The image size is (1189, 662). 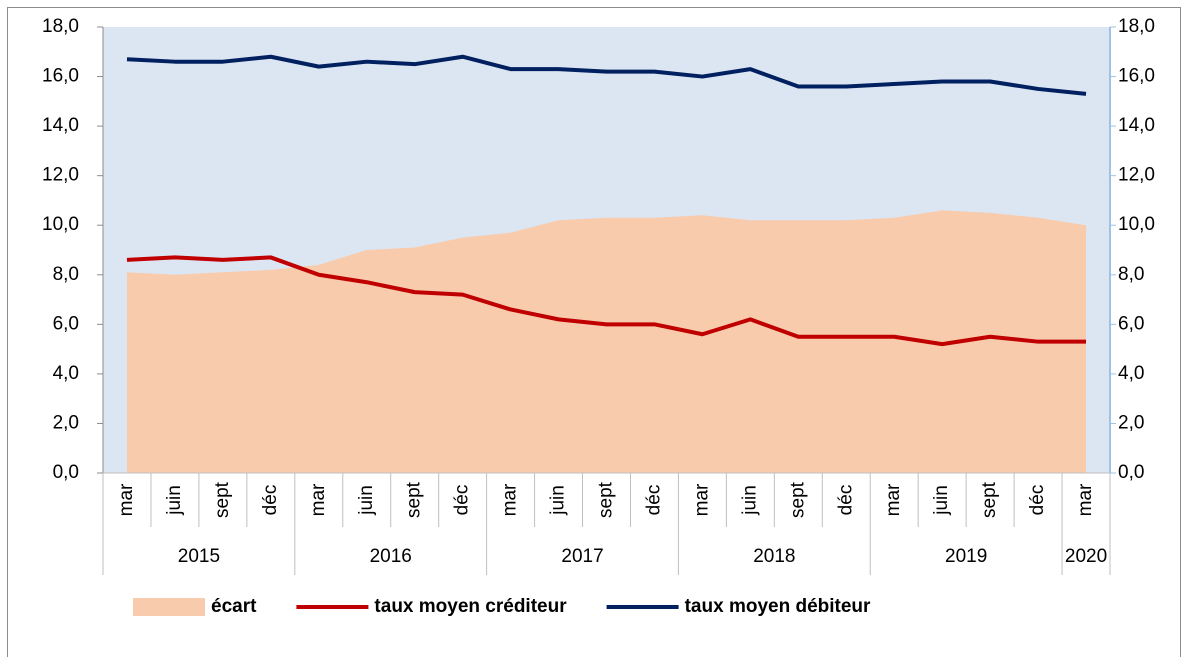 What do you see at coordinates (60, 76) in the screenshot?
I see `y-tick-label: 16,0` at bounding box center [60, 76].